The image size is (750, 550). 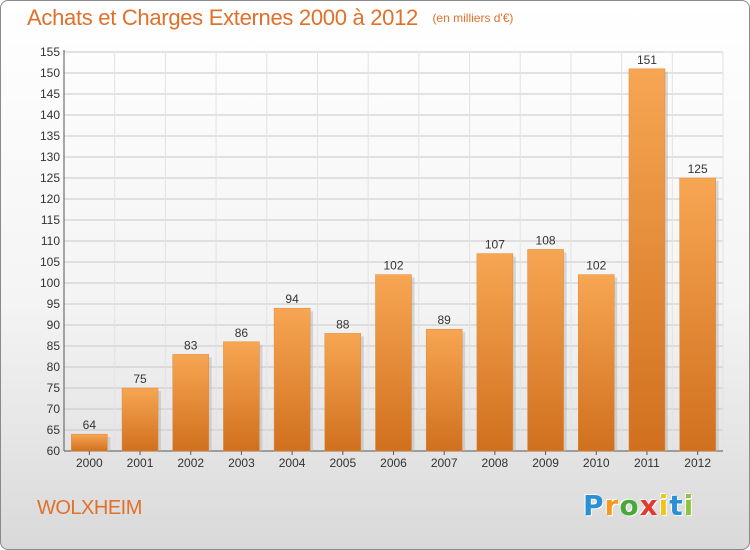 What do you see at coordinates (50, 94) in the screenshot?
I see `y-tick-label: 145` at bounding box center [50, 94].